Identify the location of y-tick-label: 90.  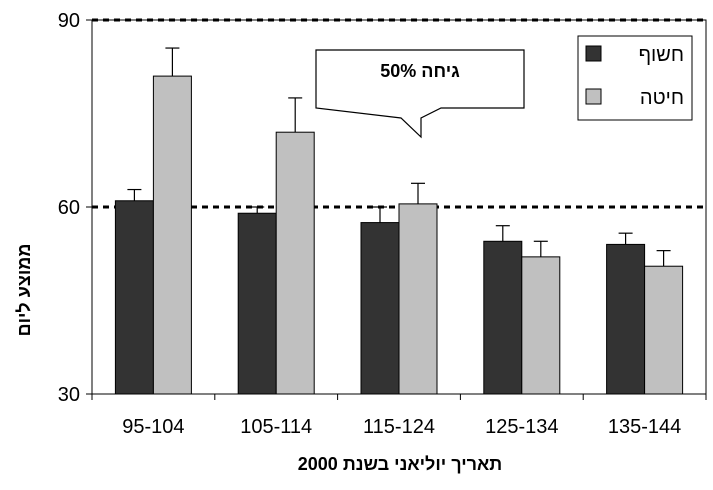
(69, 21).